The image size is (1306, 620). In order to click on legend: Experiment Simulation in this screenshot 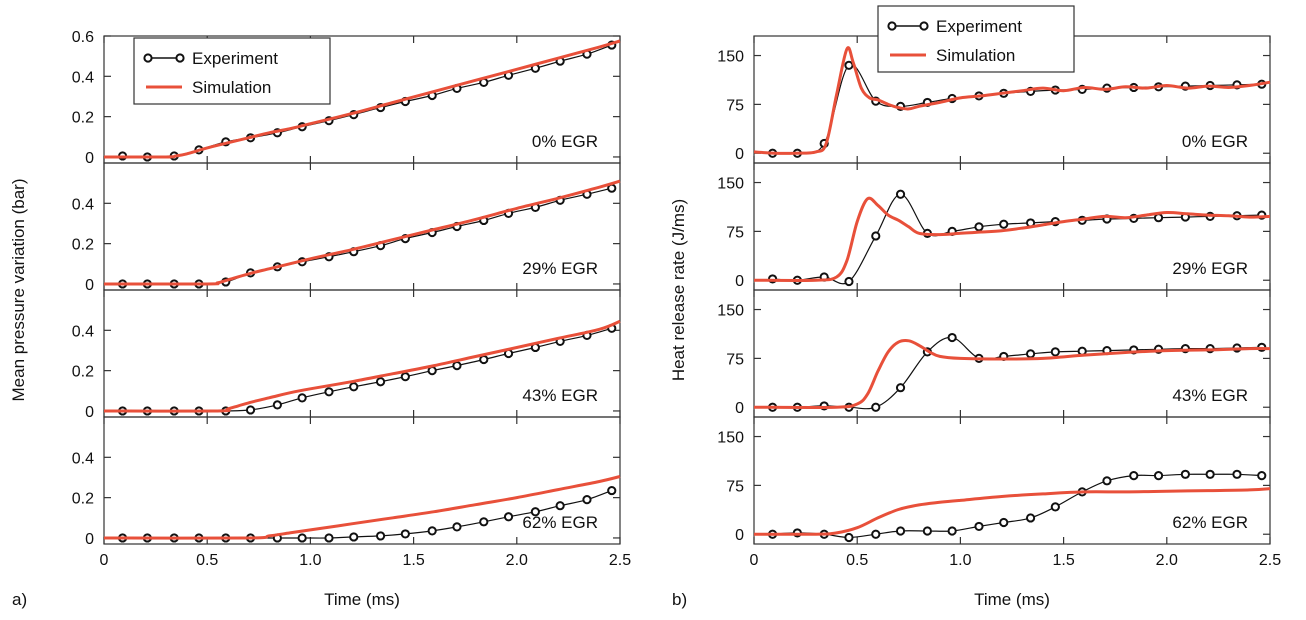, I will do `click(976, 39)`.